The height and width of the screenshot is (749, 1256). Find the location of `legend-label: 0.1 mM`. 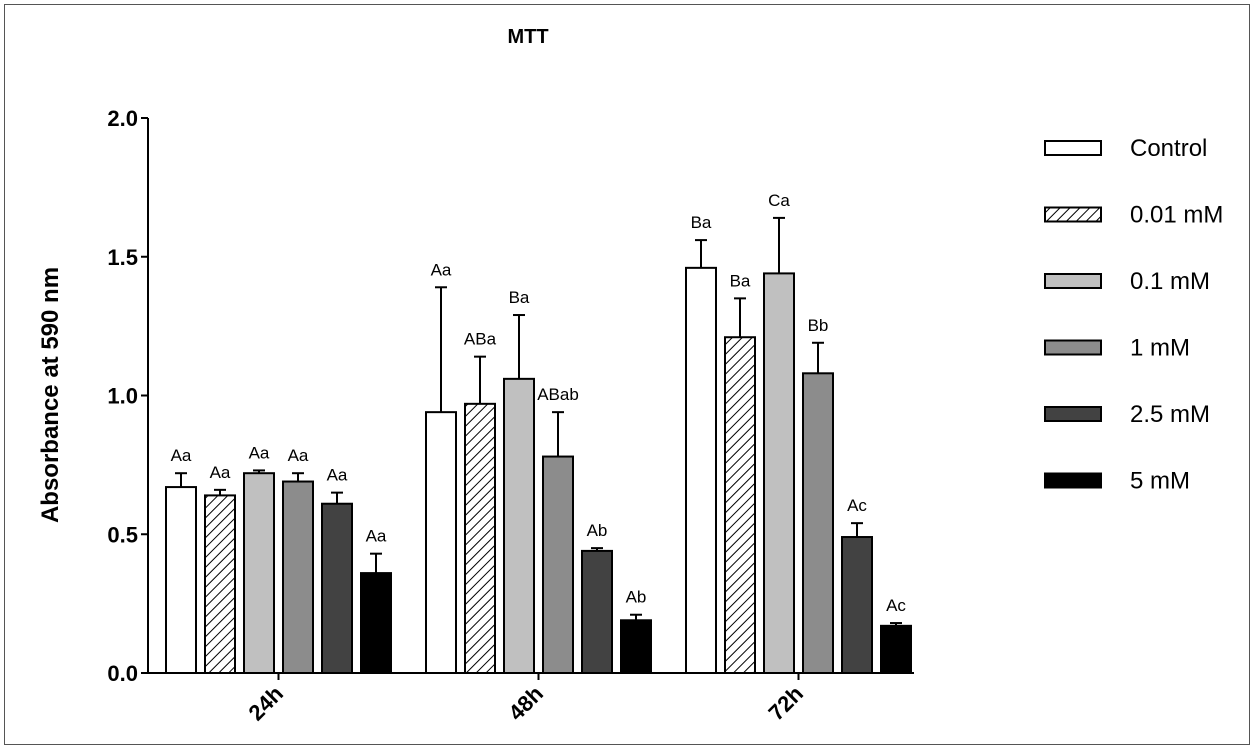

legend-label: 0.1 mM is located at coordinates (1170, 281).